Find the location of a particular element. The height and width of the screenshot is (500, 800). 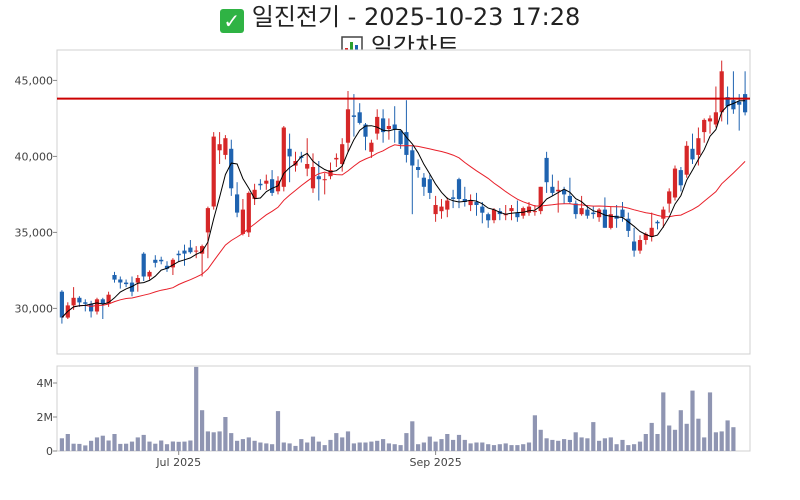

chart-title: ✓ 일진전기 - 2025-10-23 17:28 is located at coordinates (400, 17).